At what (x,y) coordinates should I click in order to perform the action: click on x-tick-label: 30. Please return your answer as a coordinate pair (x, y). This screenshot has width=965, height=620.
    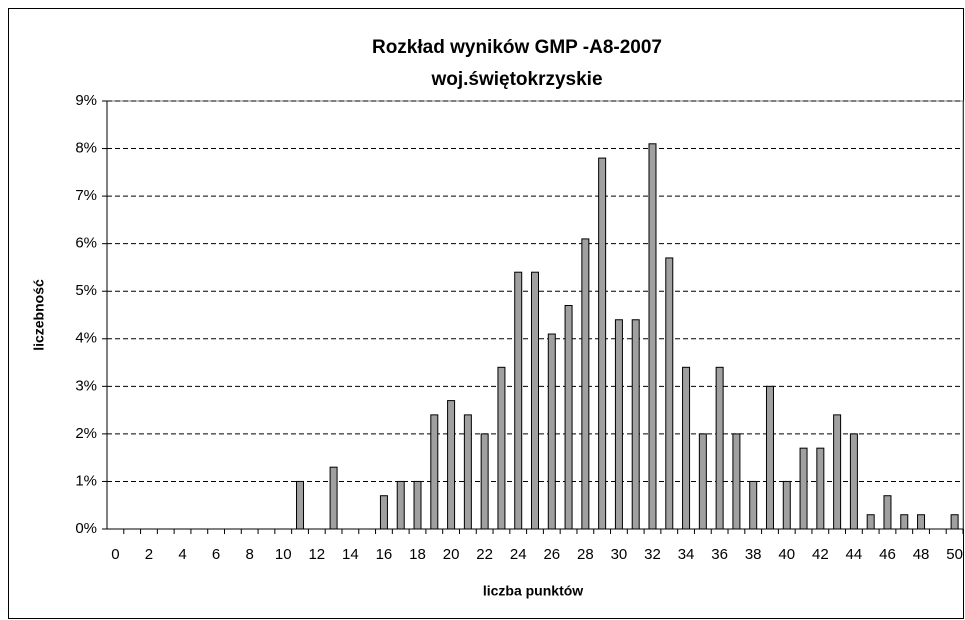
    Looking at the image, I should click on (619, 554).